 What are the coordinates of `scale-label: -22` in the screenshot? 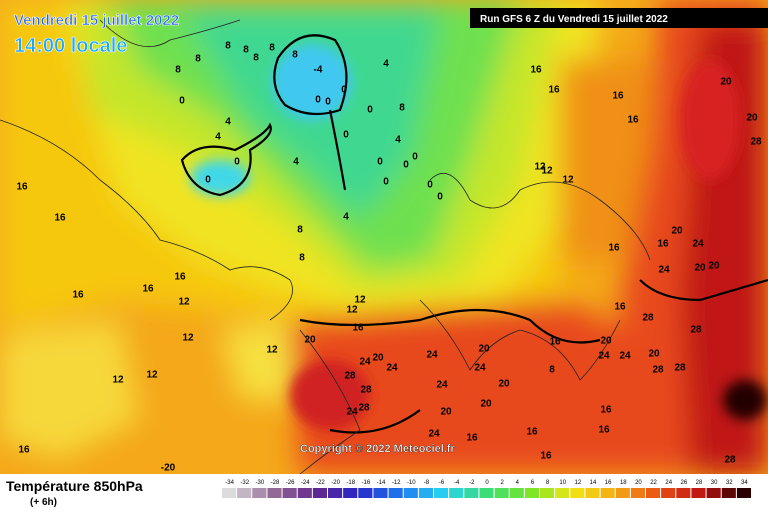 It's located at (320, 483).